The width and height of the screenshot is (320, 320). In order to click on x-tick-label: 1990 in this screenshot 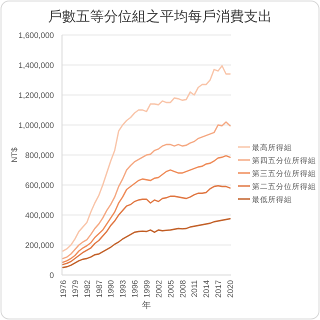, I will do `click(111, 288)`.